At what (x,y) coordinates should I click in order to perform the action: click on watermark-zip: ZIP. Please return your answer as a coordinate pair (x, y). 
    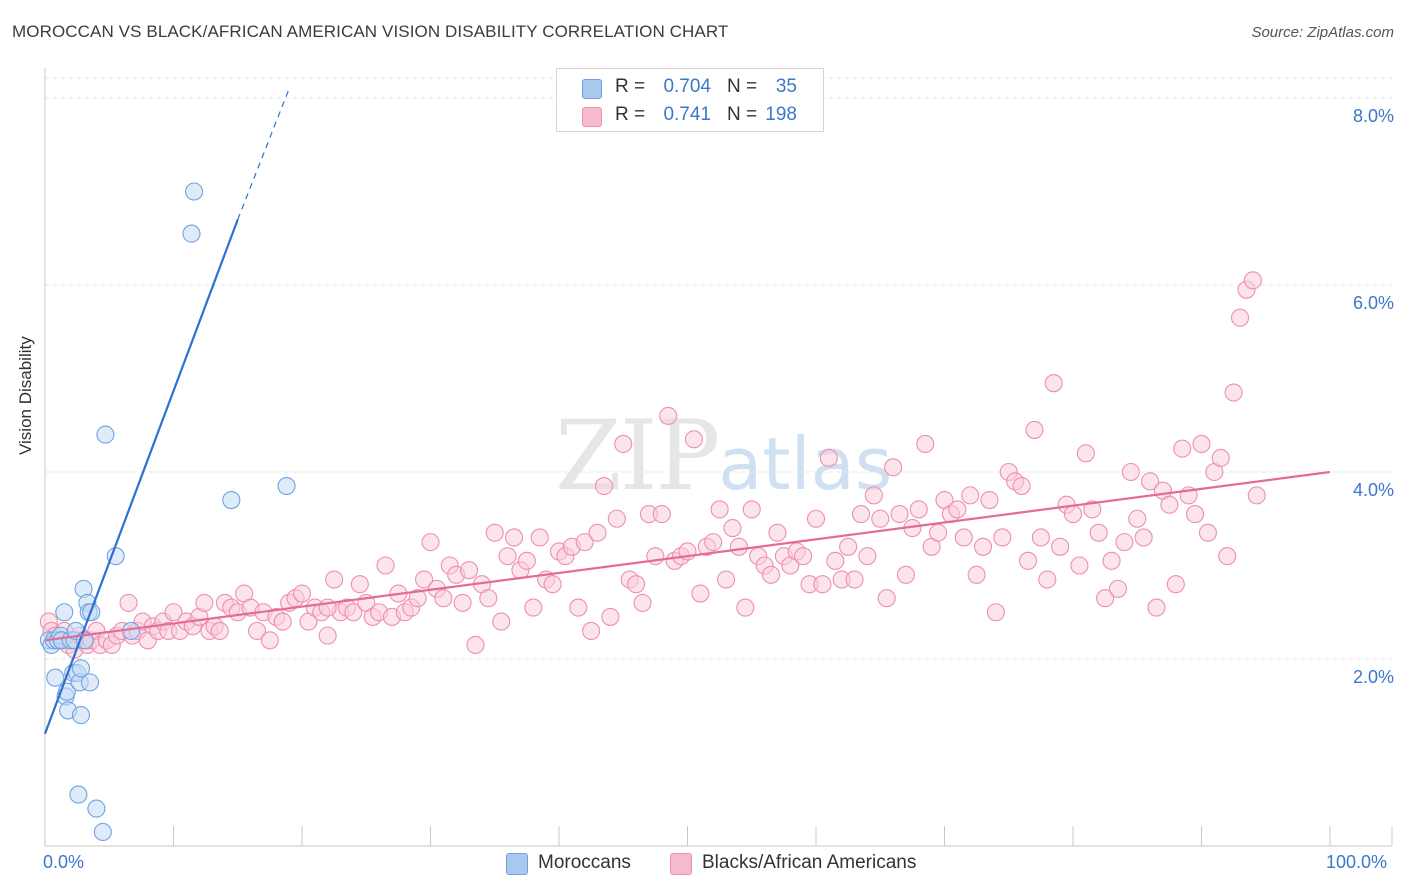
    Looking at the image, I should click on (637, 456).